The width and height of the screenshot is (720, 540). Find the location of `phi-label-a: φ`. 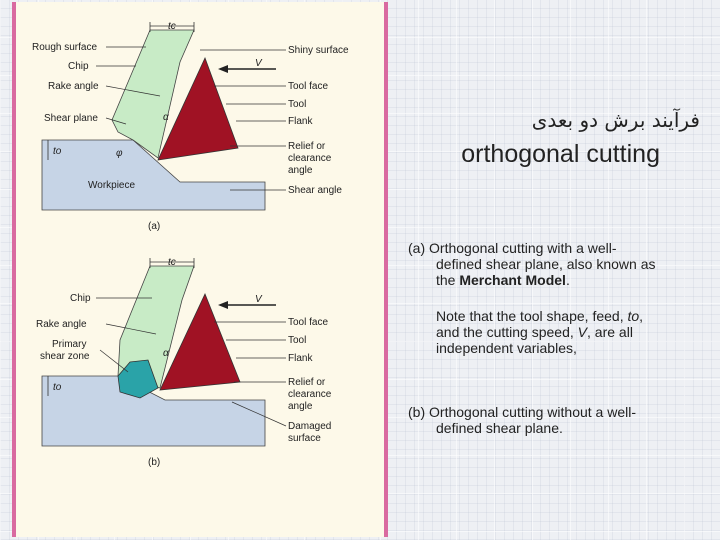

phi-label-a: φ is located at coordinates (119, 153).